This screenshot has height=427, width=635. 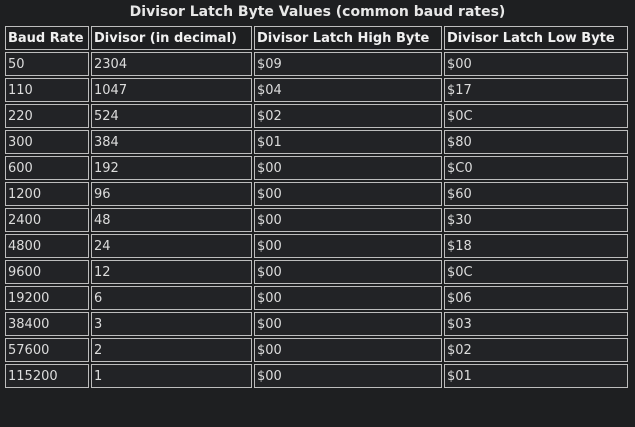 What do you see at coordinates (348, 90) in the screenshot?
I see `cell-high-byte: $04` at bounding box center [348, 90].